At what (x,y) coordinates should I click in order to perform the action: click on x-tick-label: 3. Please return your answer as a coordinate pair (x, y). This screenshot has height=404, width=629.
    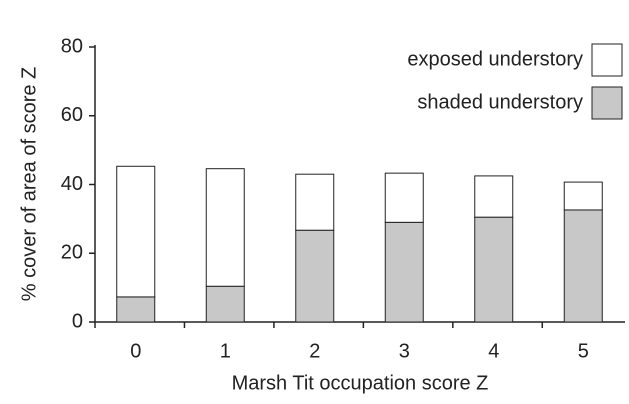
    Looking at the image, I should click on (404, 351).